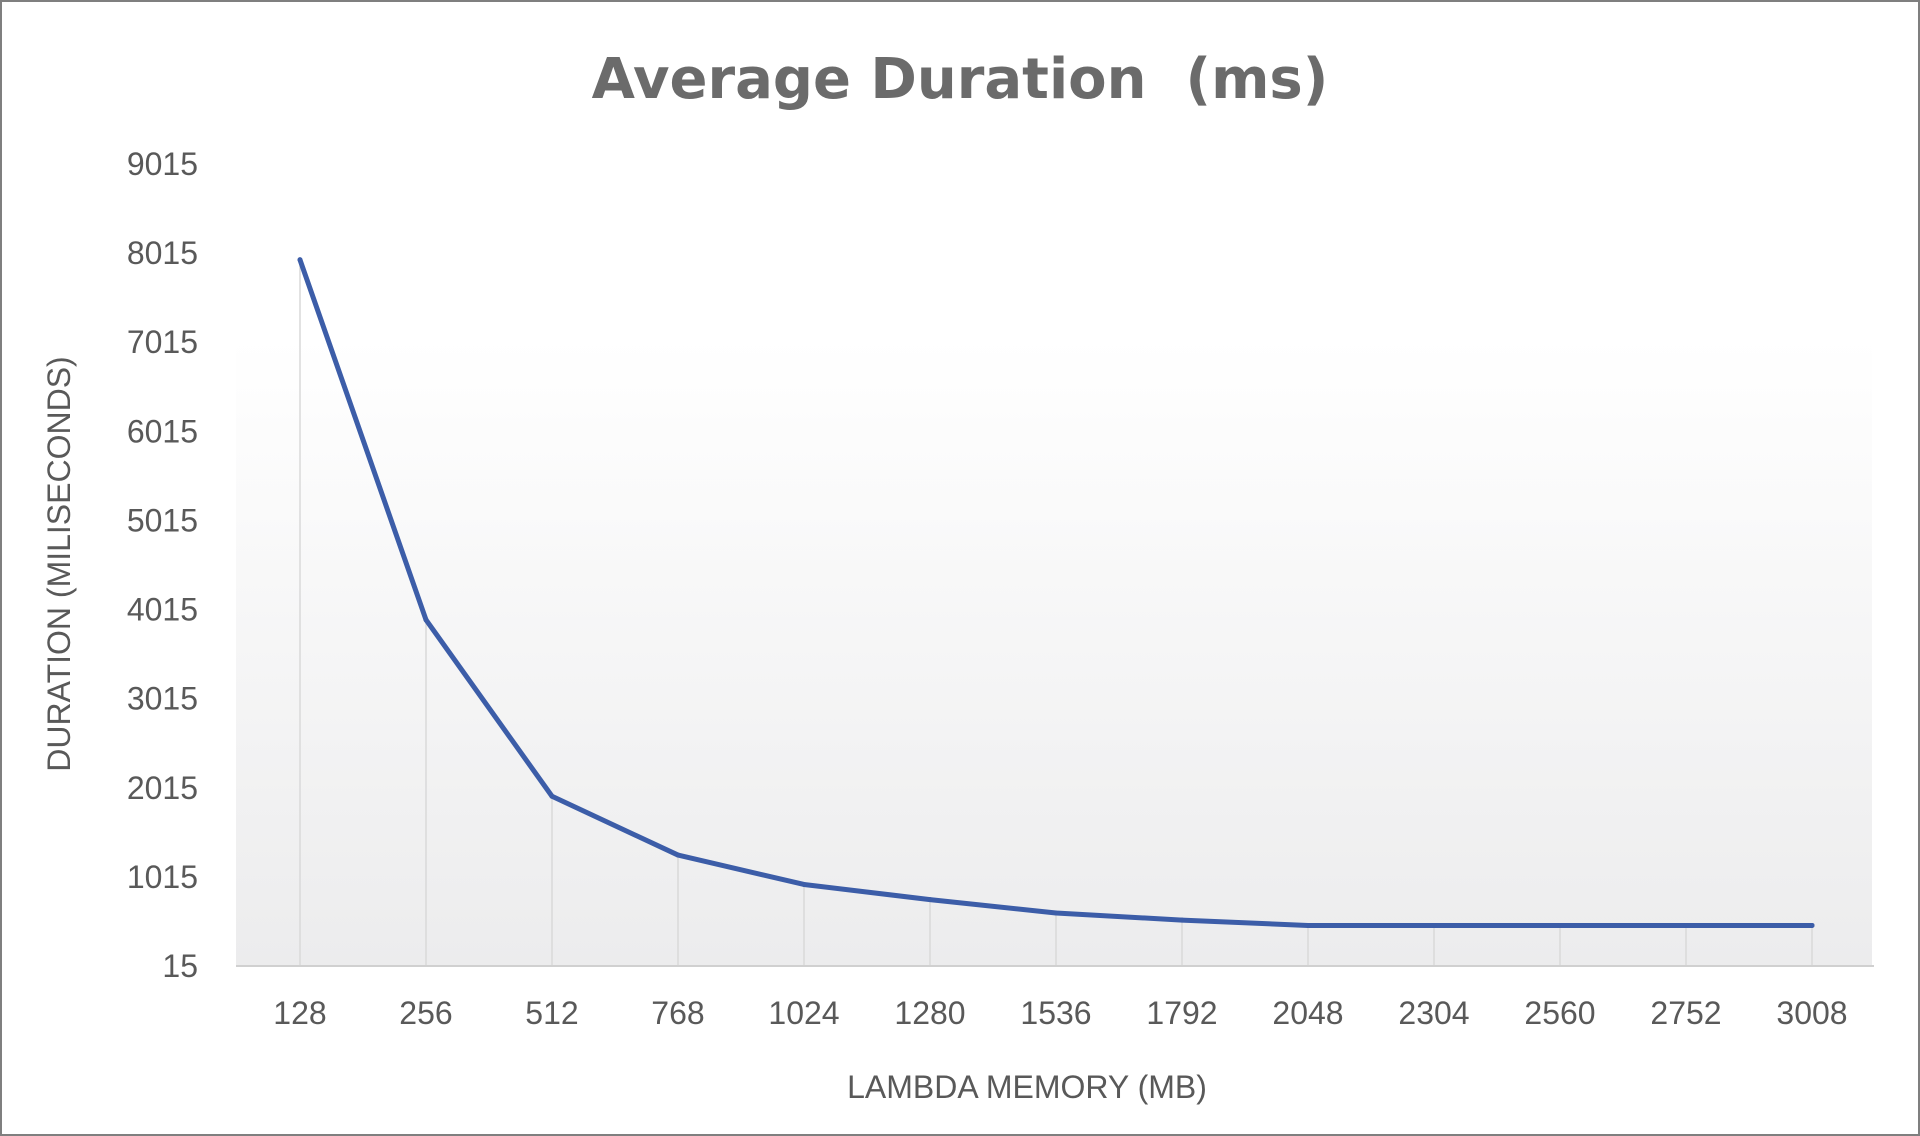  What do you see at coordinates (299, 1013) in the screenshot?
I see `x-tick-label: 128` at bounding box center [299, 1013].